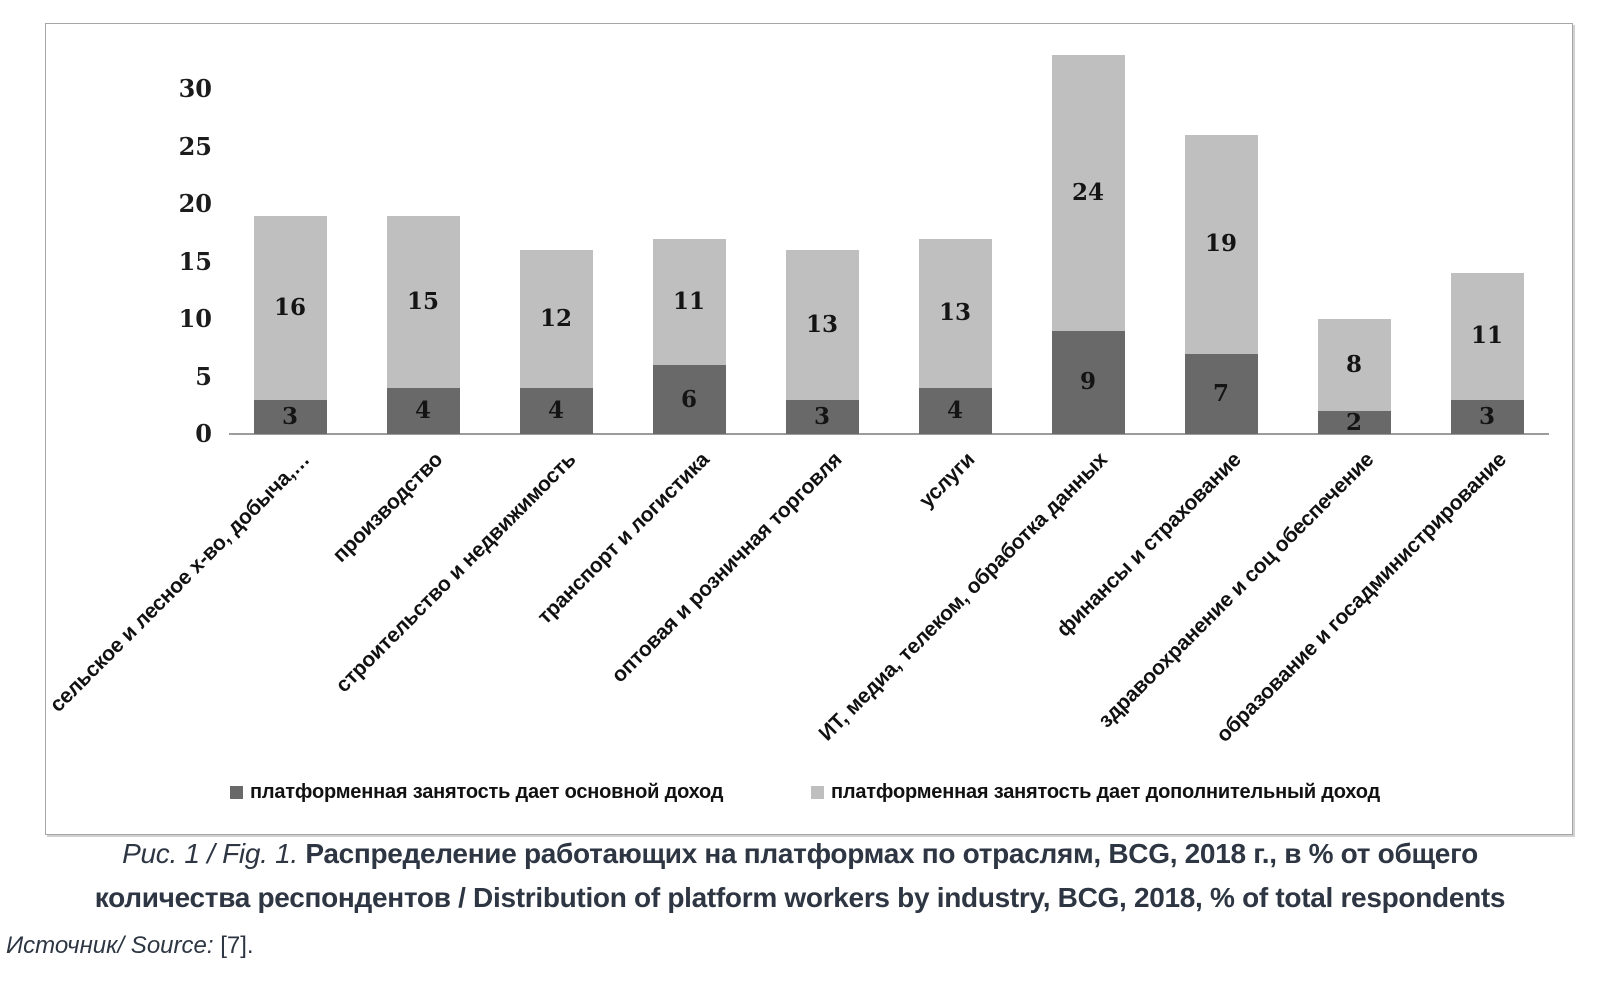 This screenshot has height=996, width=1600. Describe the element at coordinates (203, 376) in the screenshot. I see `y-axis-tick-label: 5` at that location.